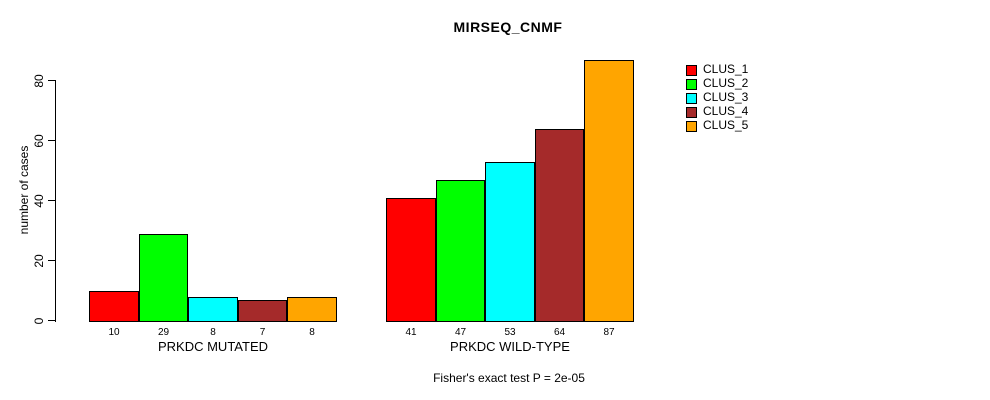 This screenshot has height=400, width=990. Describe the element at coordinates (24, 190) in the screenshot. I see `y-axis-label: number of cases` at that location.